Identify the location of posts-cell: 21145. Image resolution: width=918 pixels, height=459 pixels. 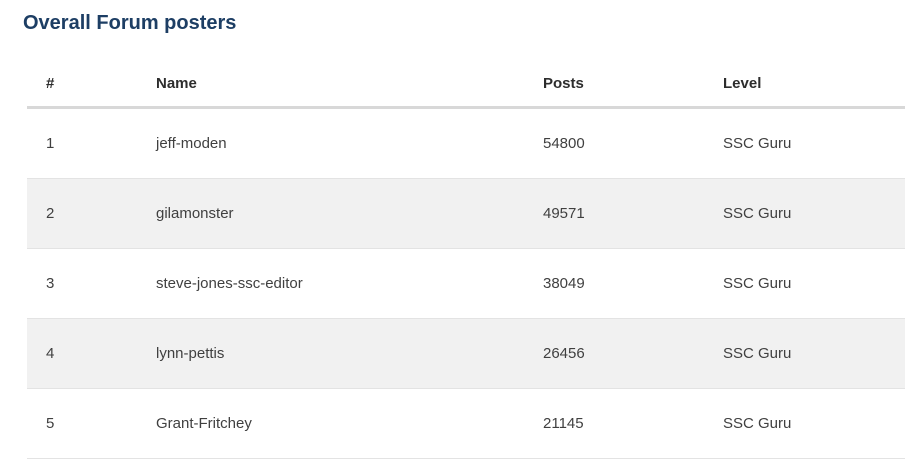
(614, 423).